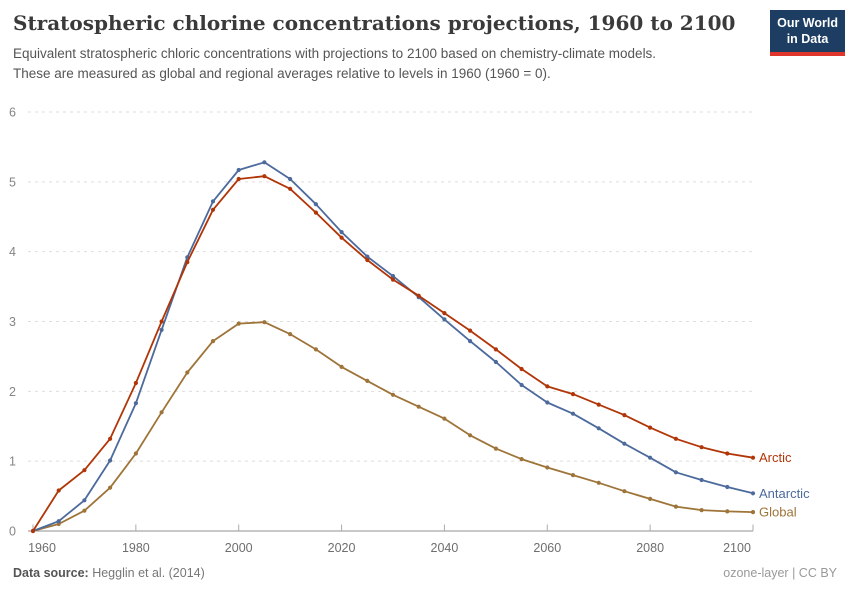 This screenshot has height=600, width=850. Describe the element at coordinates (110, 460) in the screenshot. I see `antarctic-point-1975` at that location.